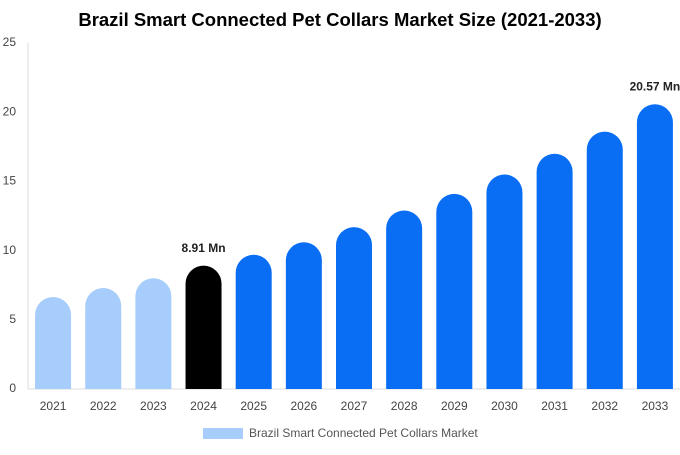  Describe the element at coordinates (303, 406) in the screenshot. I see `x-tick-label: 2026` at that location.